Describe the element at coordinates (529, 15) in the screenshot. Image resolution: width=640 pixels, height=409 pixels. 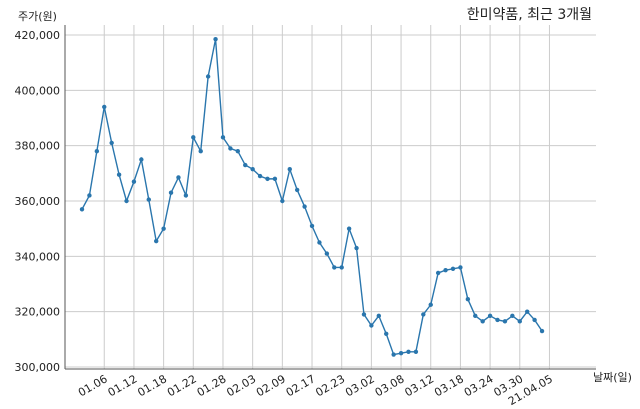
I see `chart-title: 한미약품, 최근 3개월` at that location.